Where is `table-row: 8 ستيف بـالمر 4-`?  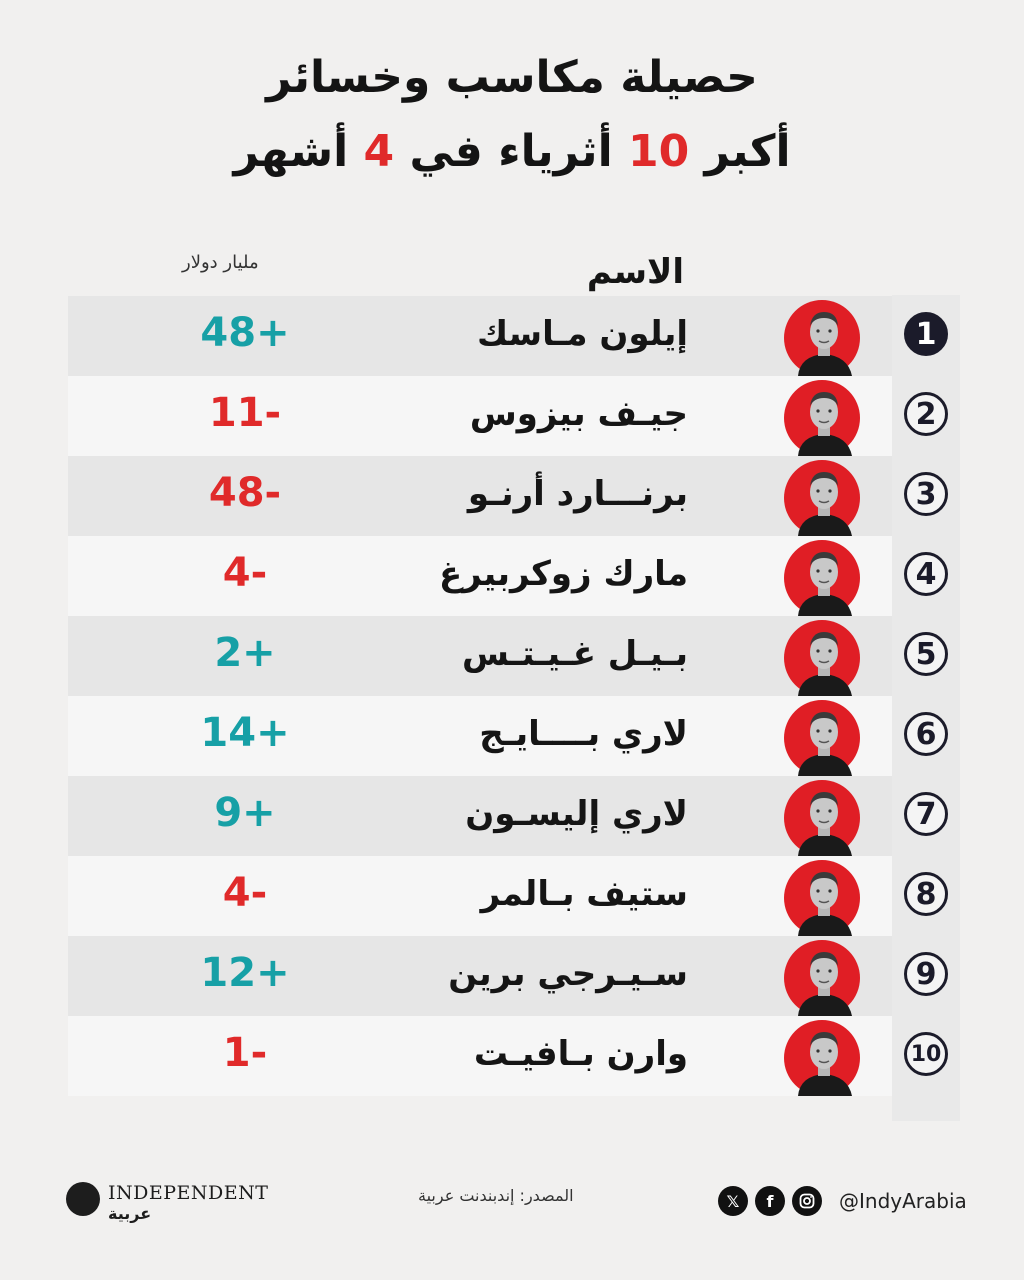 table-row: 8 ستيف بـالمر 4- is located at coordinates (508, 896).